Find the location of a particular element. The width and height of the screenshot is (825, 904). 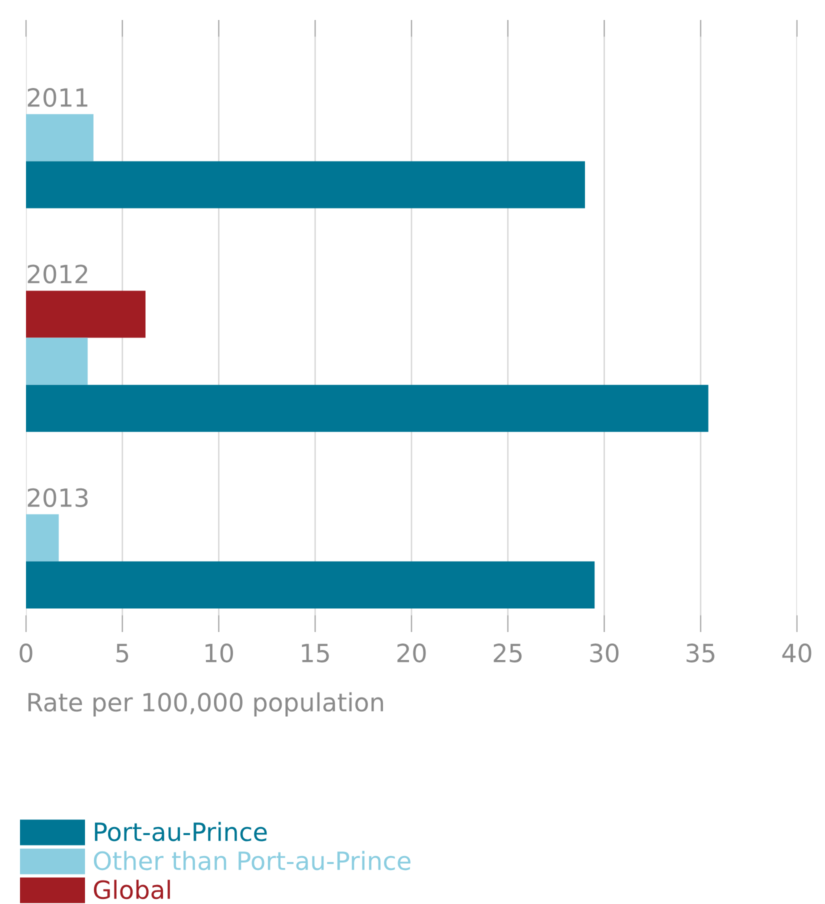

x-axis-title: Rate per 100,000 population is located at coordinates (205, 704).